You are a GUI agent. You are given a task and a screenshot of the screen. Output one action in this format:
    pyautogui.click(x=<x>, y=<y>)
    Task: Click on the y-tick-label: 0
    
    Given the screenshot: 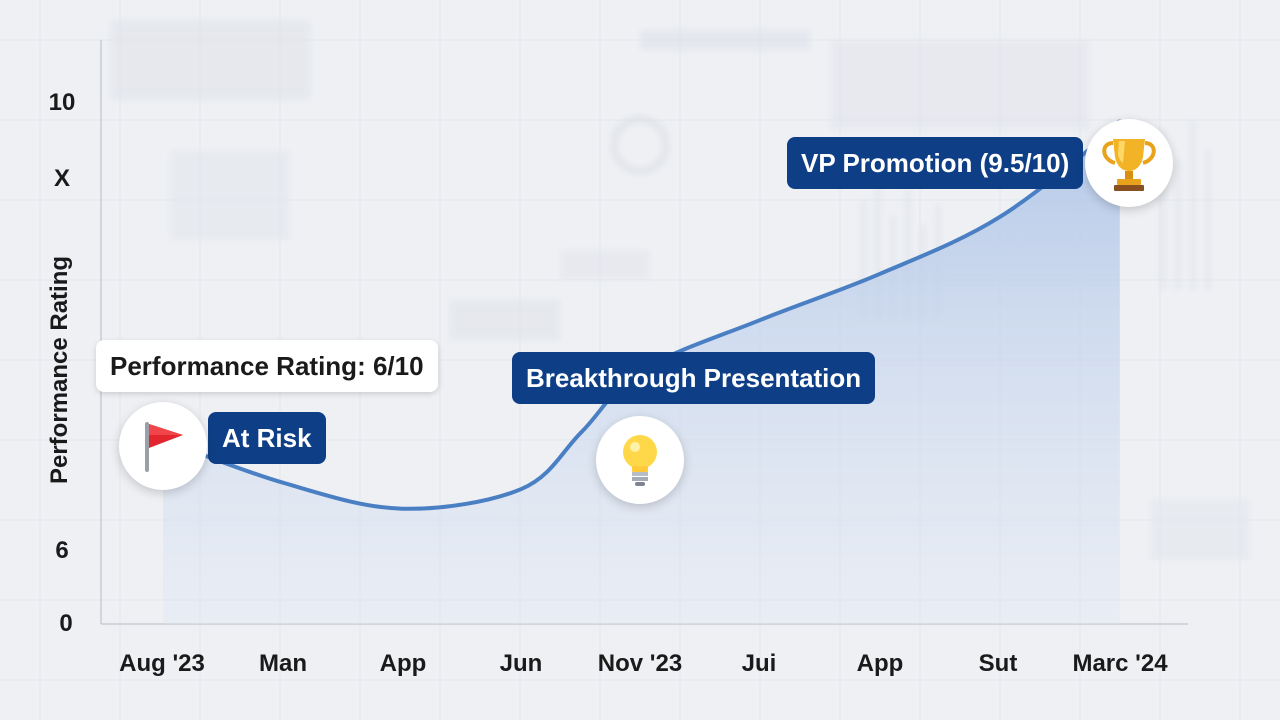 What is the action you would take?
    pyautogui.click(x=66, y=623)
    